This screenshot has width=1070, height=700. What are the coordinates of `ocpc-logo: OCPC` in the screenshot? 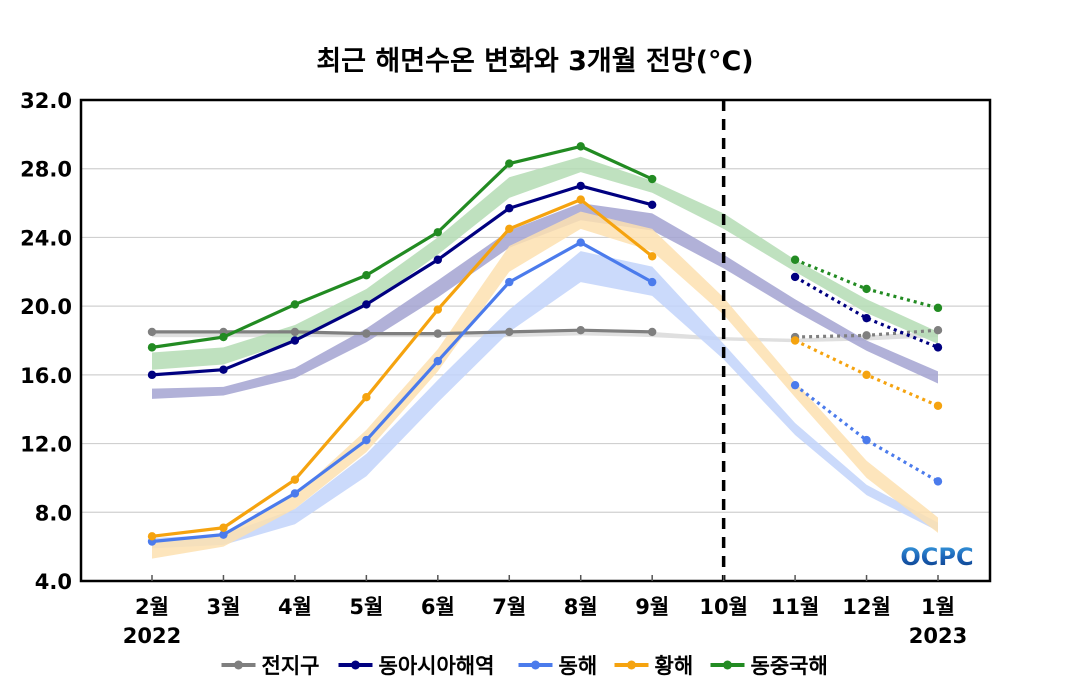 It's located at (936, 557).